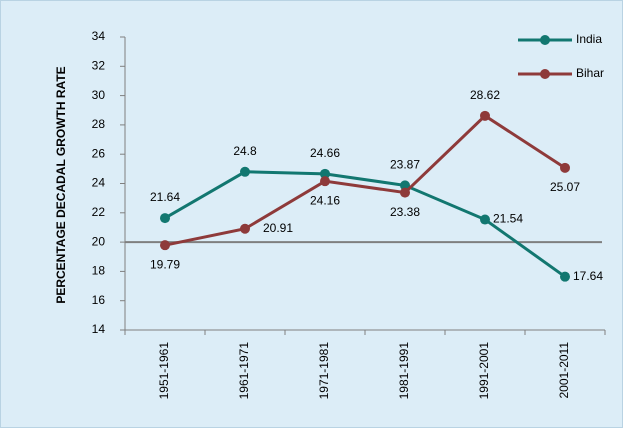 This screenshot has height=433, width=623. What do you see at coordinates (99, 212) in the screenshot?
I see `y-tick-label: 22` at bounding box center [99, 212].